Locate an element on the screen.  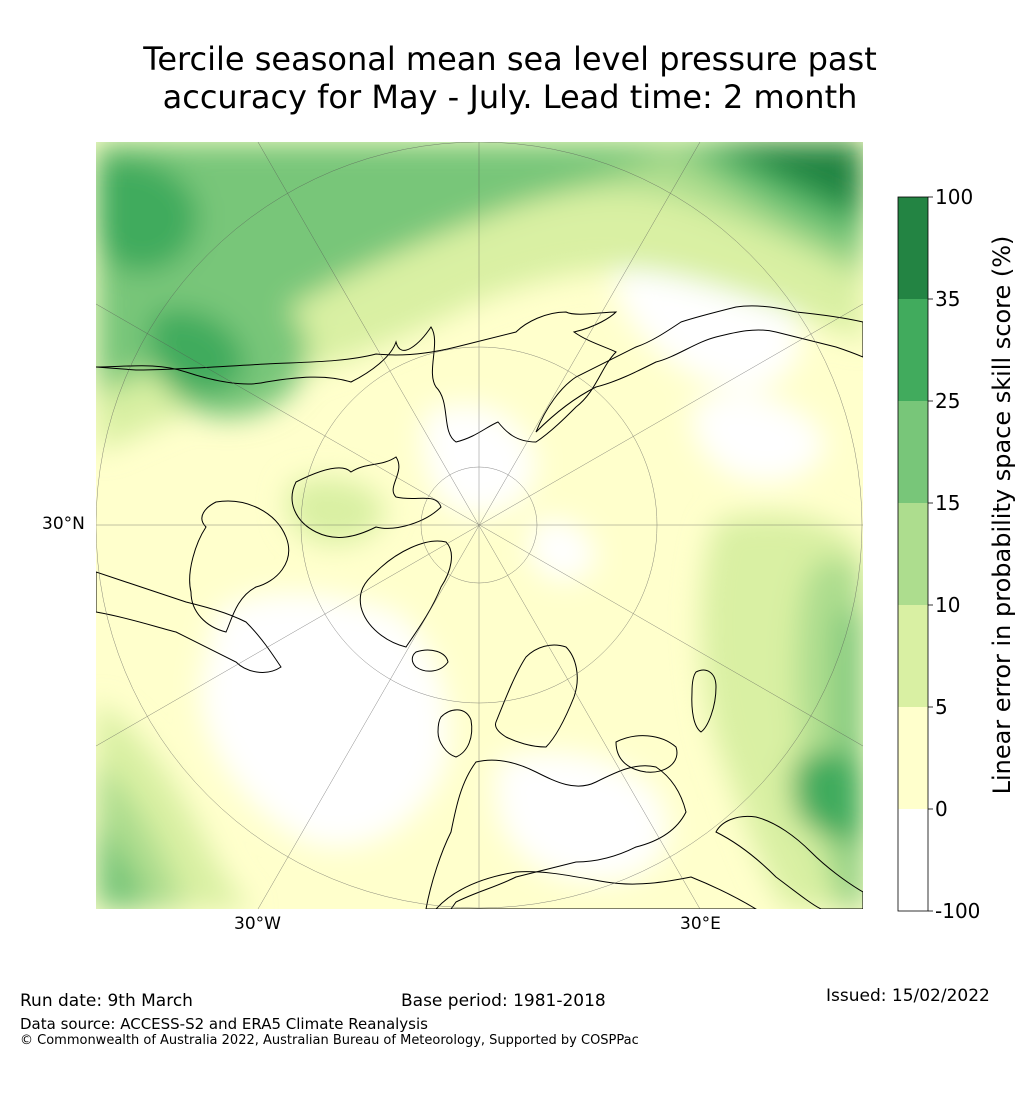
coastline-greenland is located at coordinates (405, 594).